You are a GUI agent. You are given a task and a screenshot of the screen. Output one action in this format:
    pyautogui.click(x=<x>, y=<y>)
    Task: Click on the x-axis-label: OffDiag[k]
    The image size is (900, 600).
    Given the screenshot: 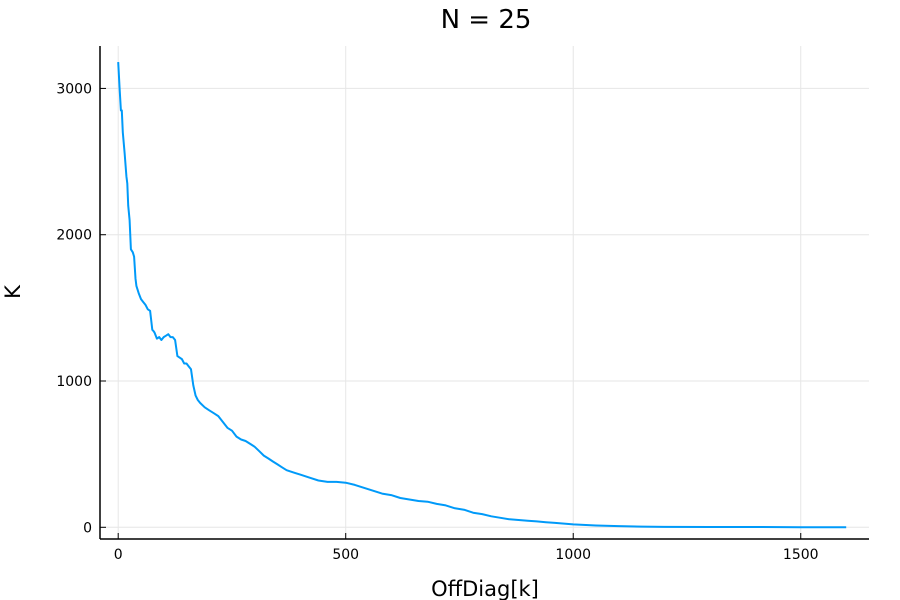 What is the action you would take?
    pyautogui.click(x=485, y=588)
    